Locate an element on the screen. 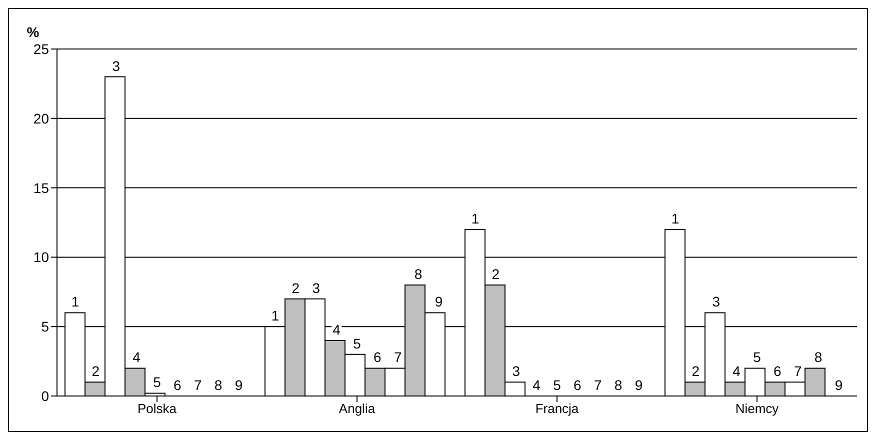 The image size is (879, 442). x-tick-label: Niemcy is located at coordinates (757, 408).